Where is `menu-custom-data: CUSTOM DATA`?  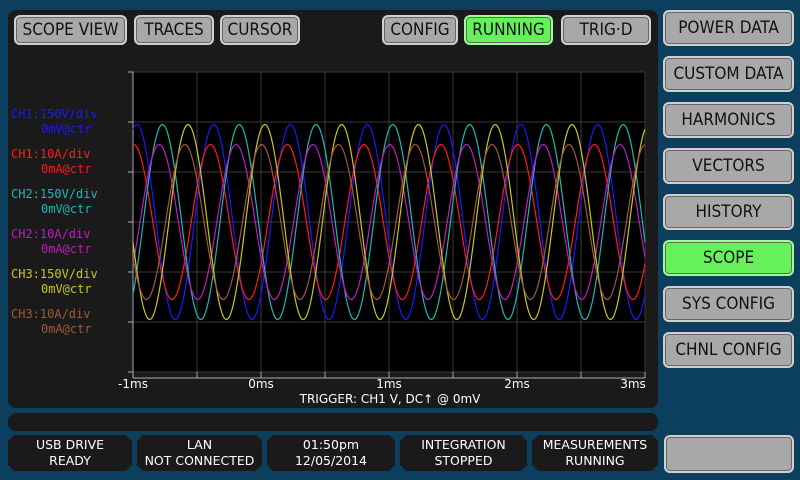 menu-custom-data: CUSTOM DATA is located at coordinates (728, 74).